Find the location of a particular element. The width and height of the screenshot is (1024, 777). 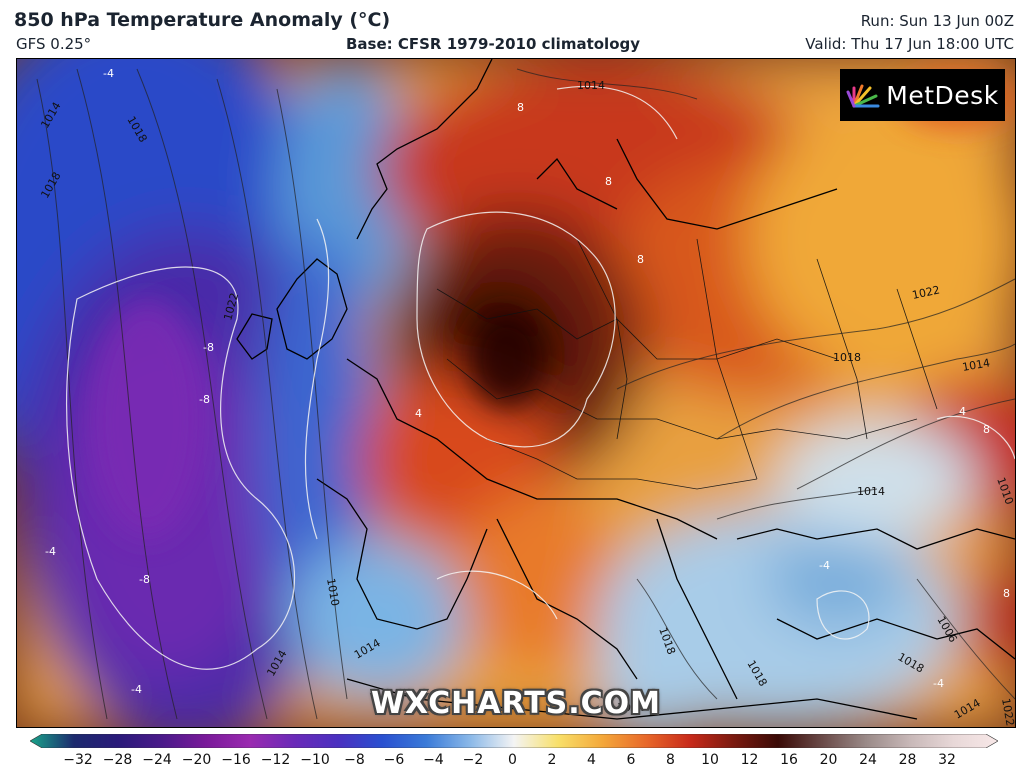

colorbar-tick-label: −24 is located at coordinates (157, 760).